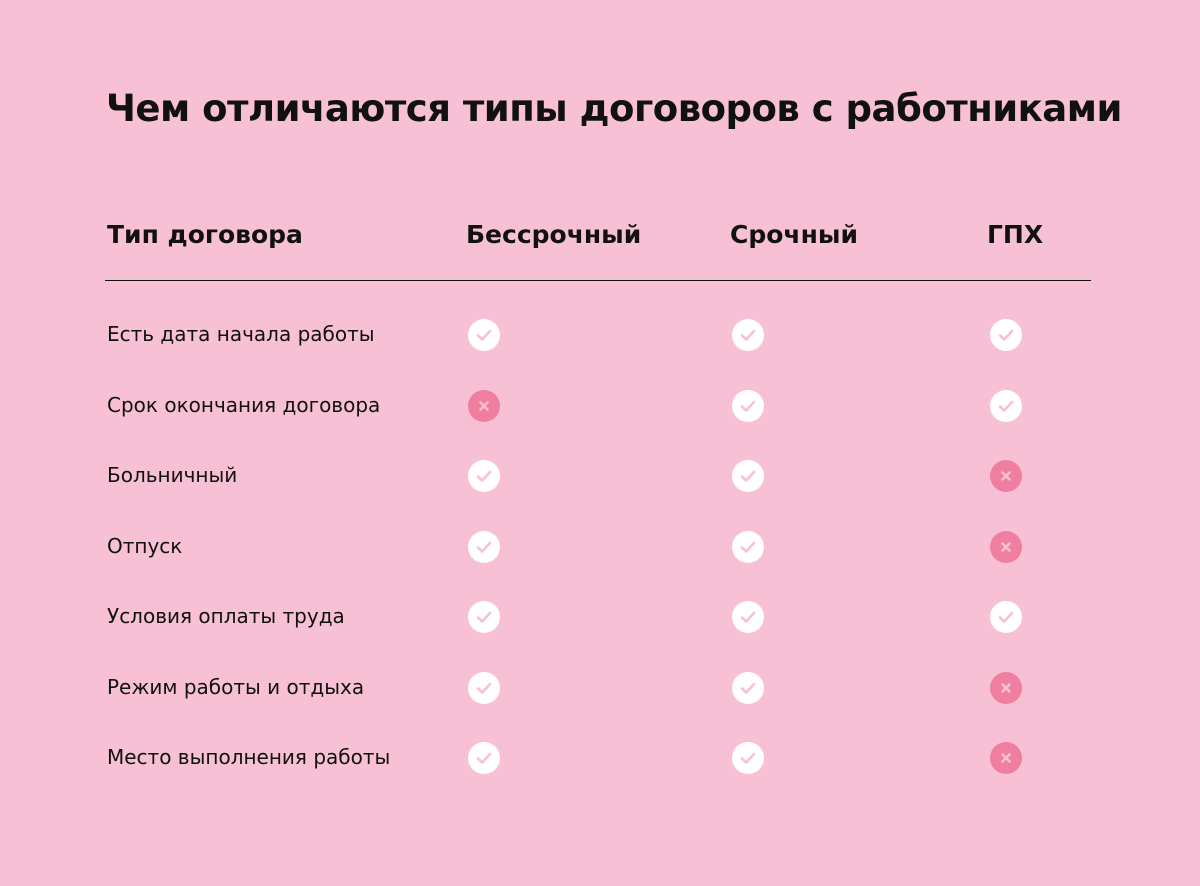  What do you see at coordinates (241, 334) in the screenshot?
I see `row-label: Есть дата начала работы` at bounding box center [241, 334].